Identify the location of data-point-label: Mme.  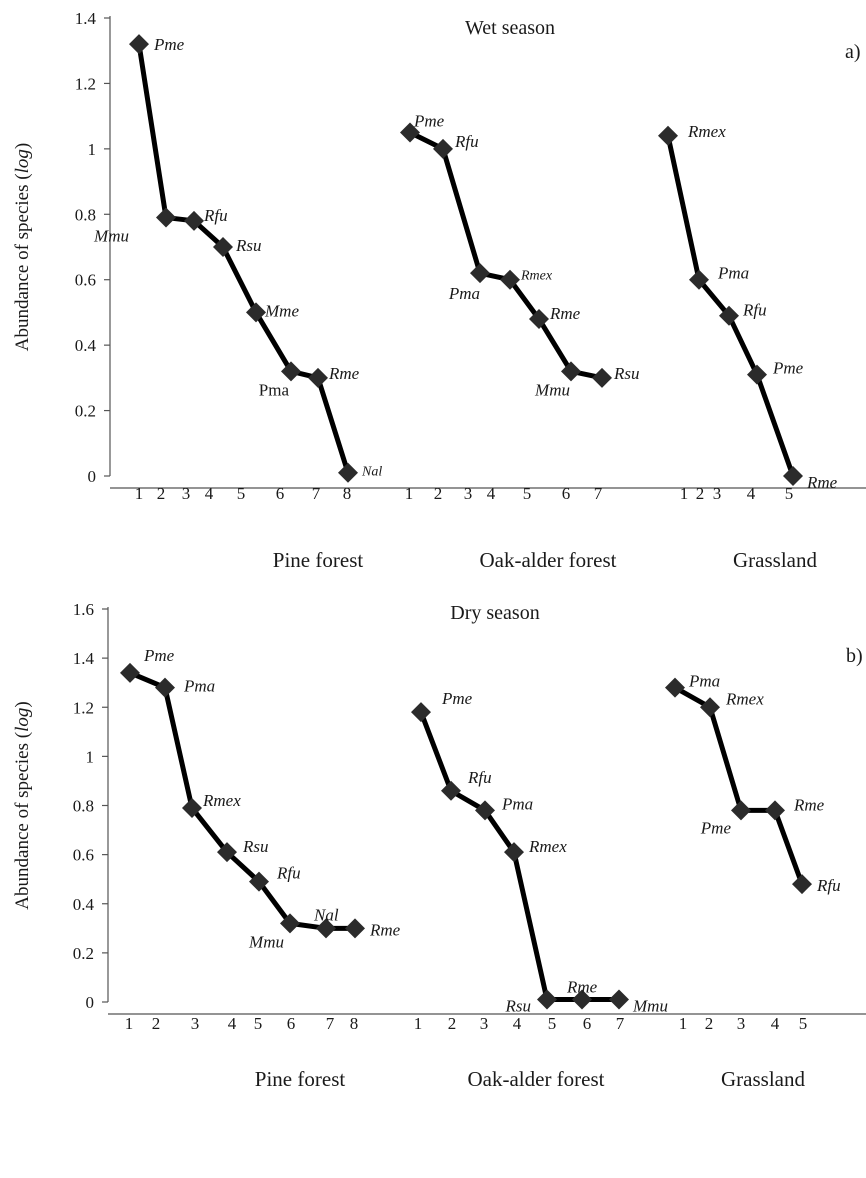
(281, 310).